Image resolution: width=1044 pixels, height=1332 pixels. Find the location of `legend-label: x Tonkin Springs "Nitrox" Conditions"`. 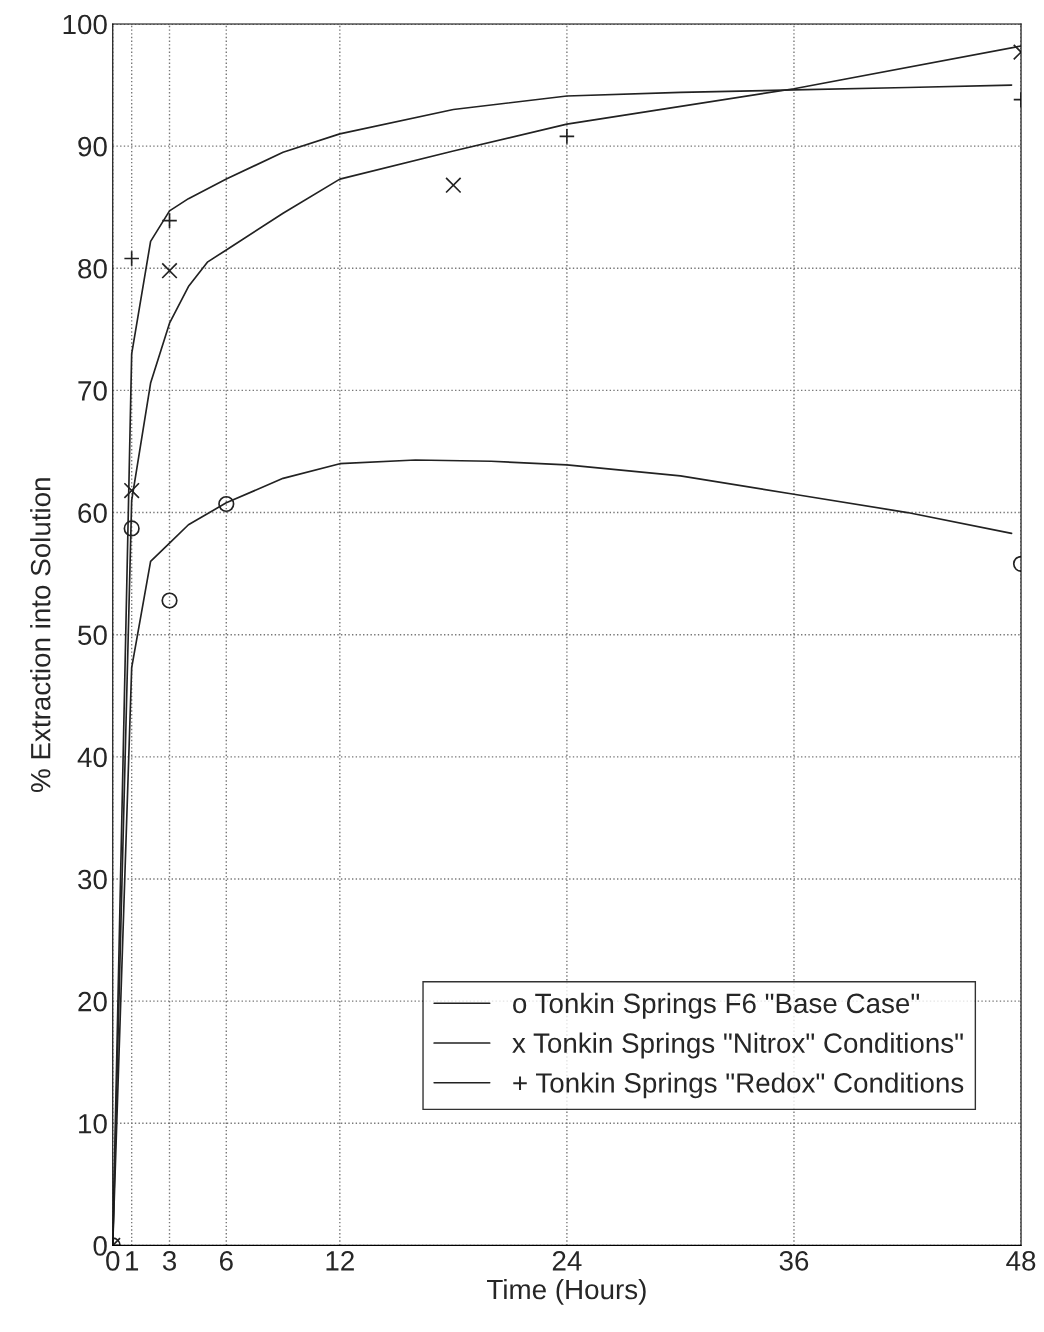

legend-label: x Tonkin Springs "Nitrox" Conditions" is located at coordinates (737, 1045).